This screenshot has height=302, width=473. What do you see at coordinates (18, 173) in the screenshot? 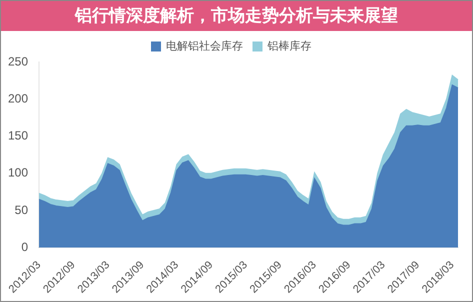
I see `y-tick-label: 100` at bounding box center [18, 173].